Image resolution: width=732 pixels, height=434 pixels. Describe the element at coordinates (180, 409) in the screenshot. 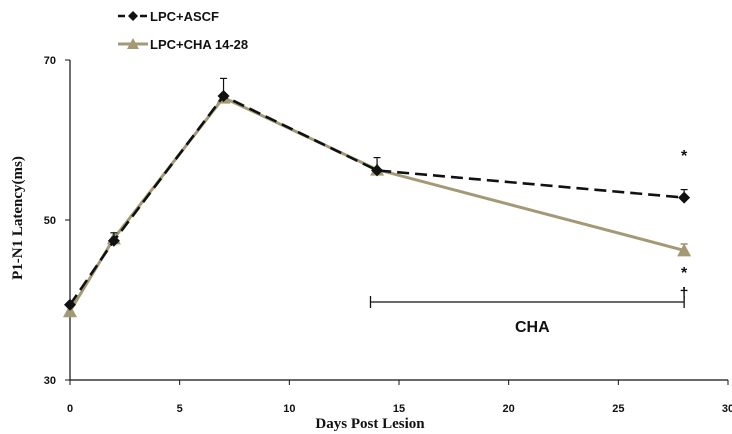

I see `x-tick-label: 5` at that location.